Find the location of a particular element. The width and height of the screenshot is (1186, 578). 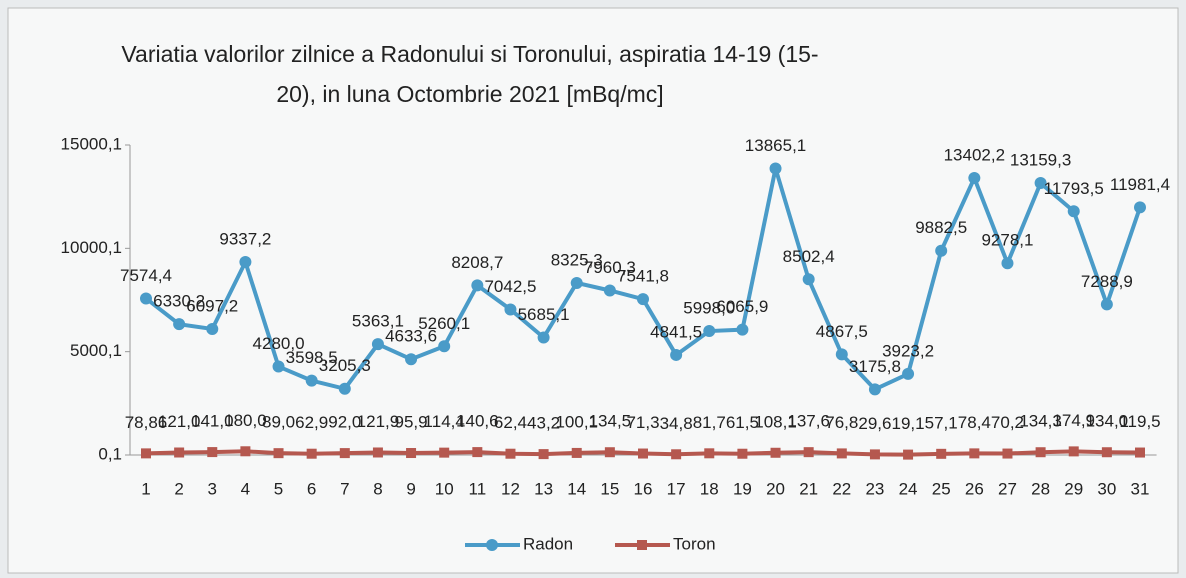

data-label: 137,6 is located at coordinates (808, 421).